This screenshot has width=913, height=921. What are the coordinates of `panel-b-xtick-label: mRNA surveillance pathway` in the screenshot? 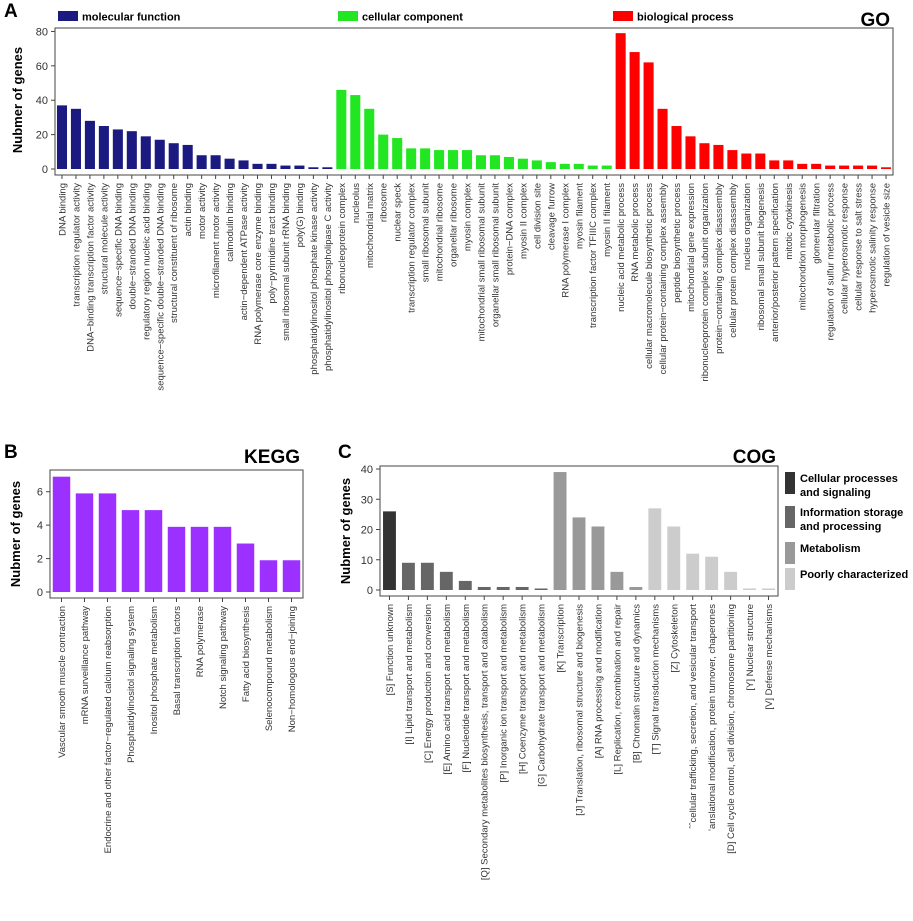 It's located at (85, 665).